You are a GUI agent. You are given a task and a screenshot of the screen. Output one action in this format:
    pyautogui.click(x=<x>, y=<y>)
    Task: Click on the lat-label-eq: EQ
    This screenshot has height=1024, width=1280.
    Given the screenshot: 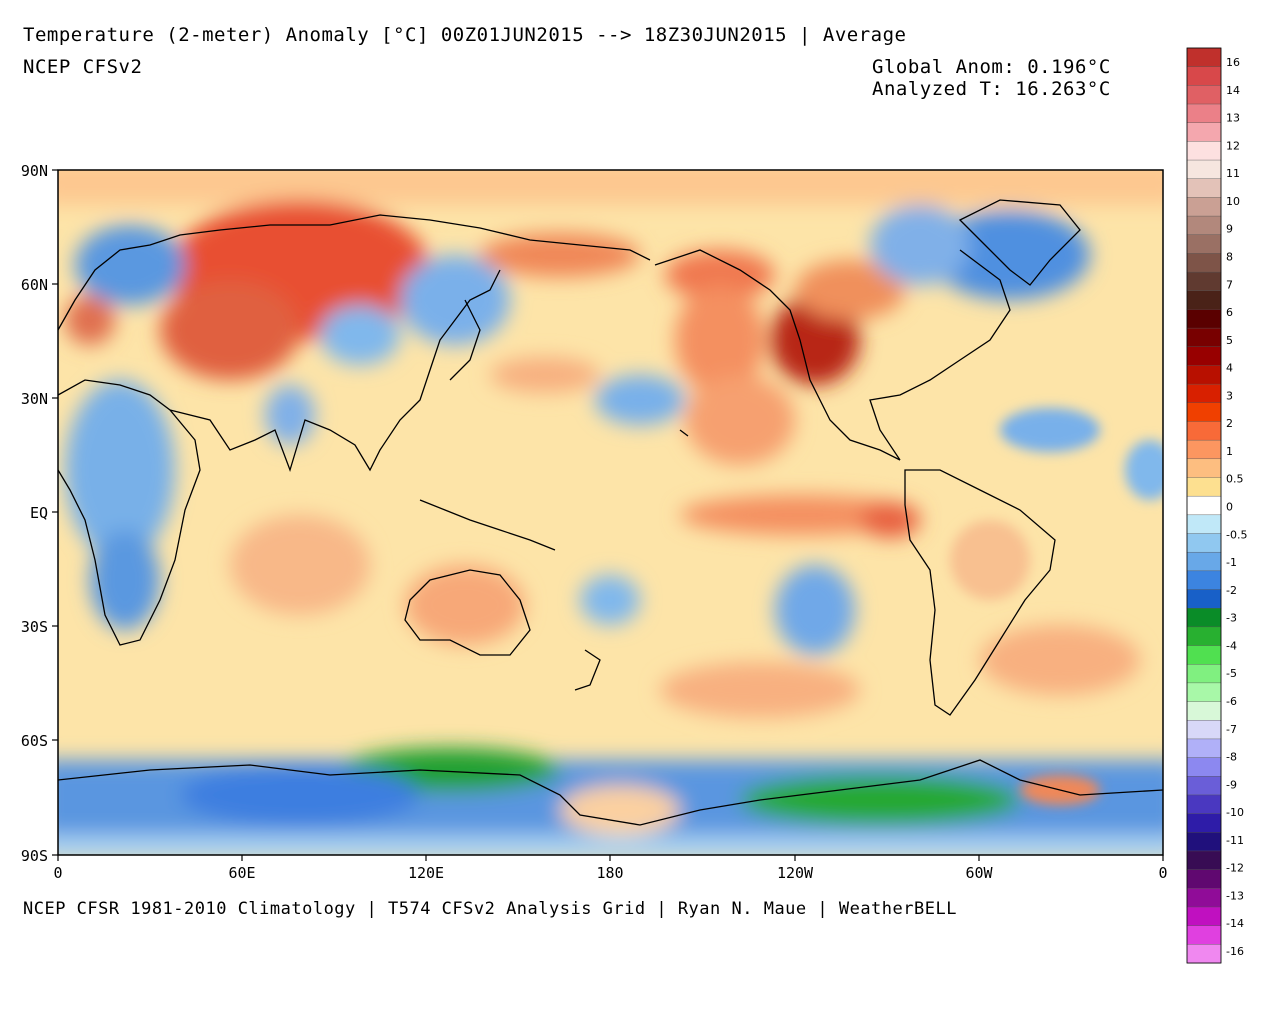 What is the action you would take?
    pyautogui.click(x=39, y=513)
    